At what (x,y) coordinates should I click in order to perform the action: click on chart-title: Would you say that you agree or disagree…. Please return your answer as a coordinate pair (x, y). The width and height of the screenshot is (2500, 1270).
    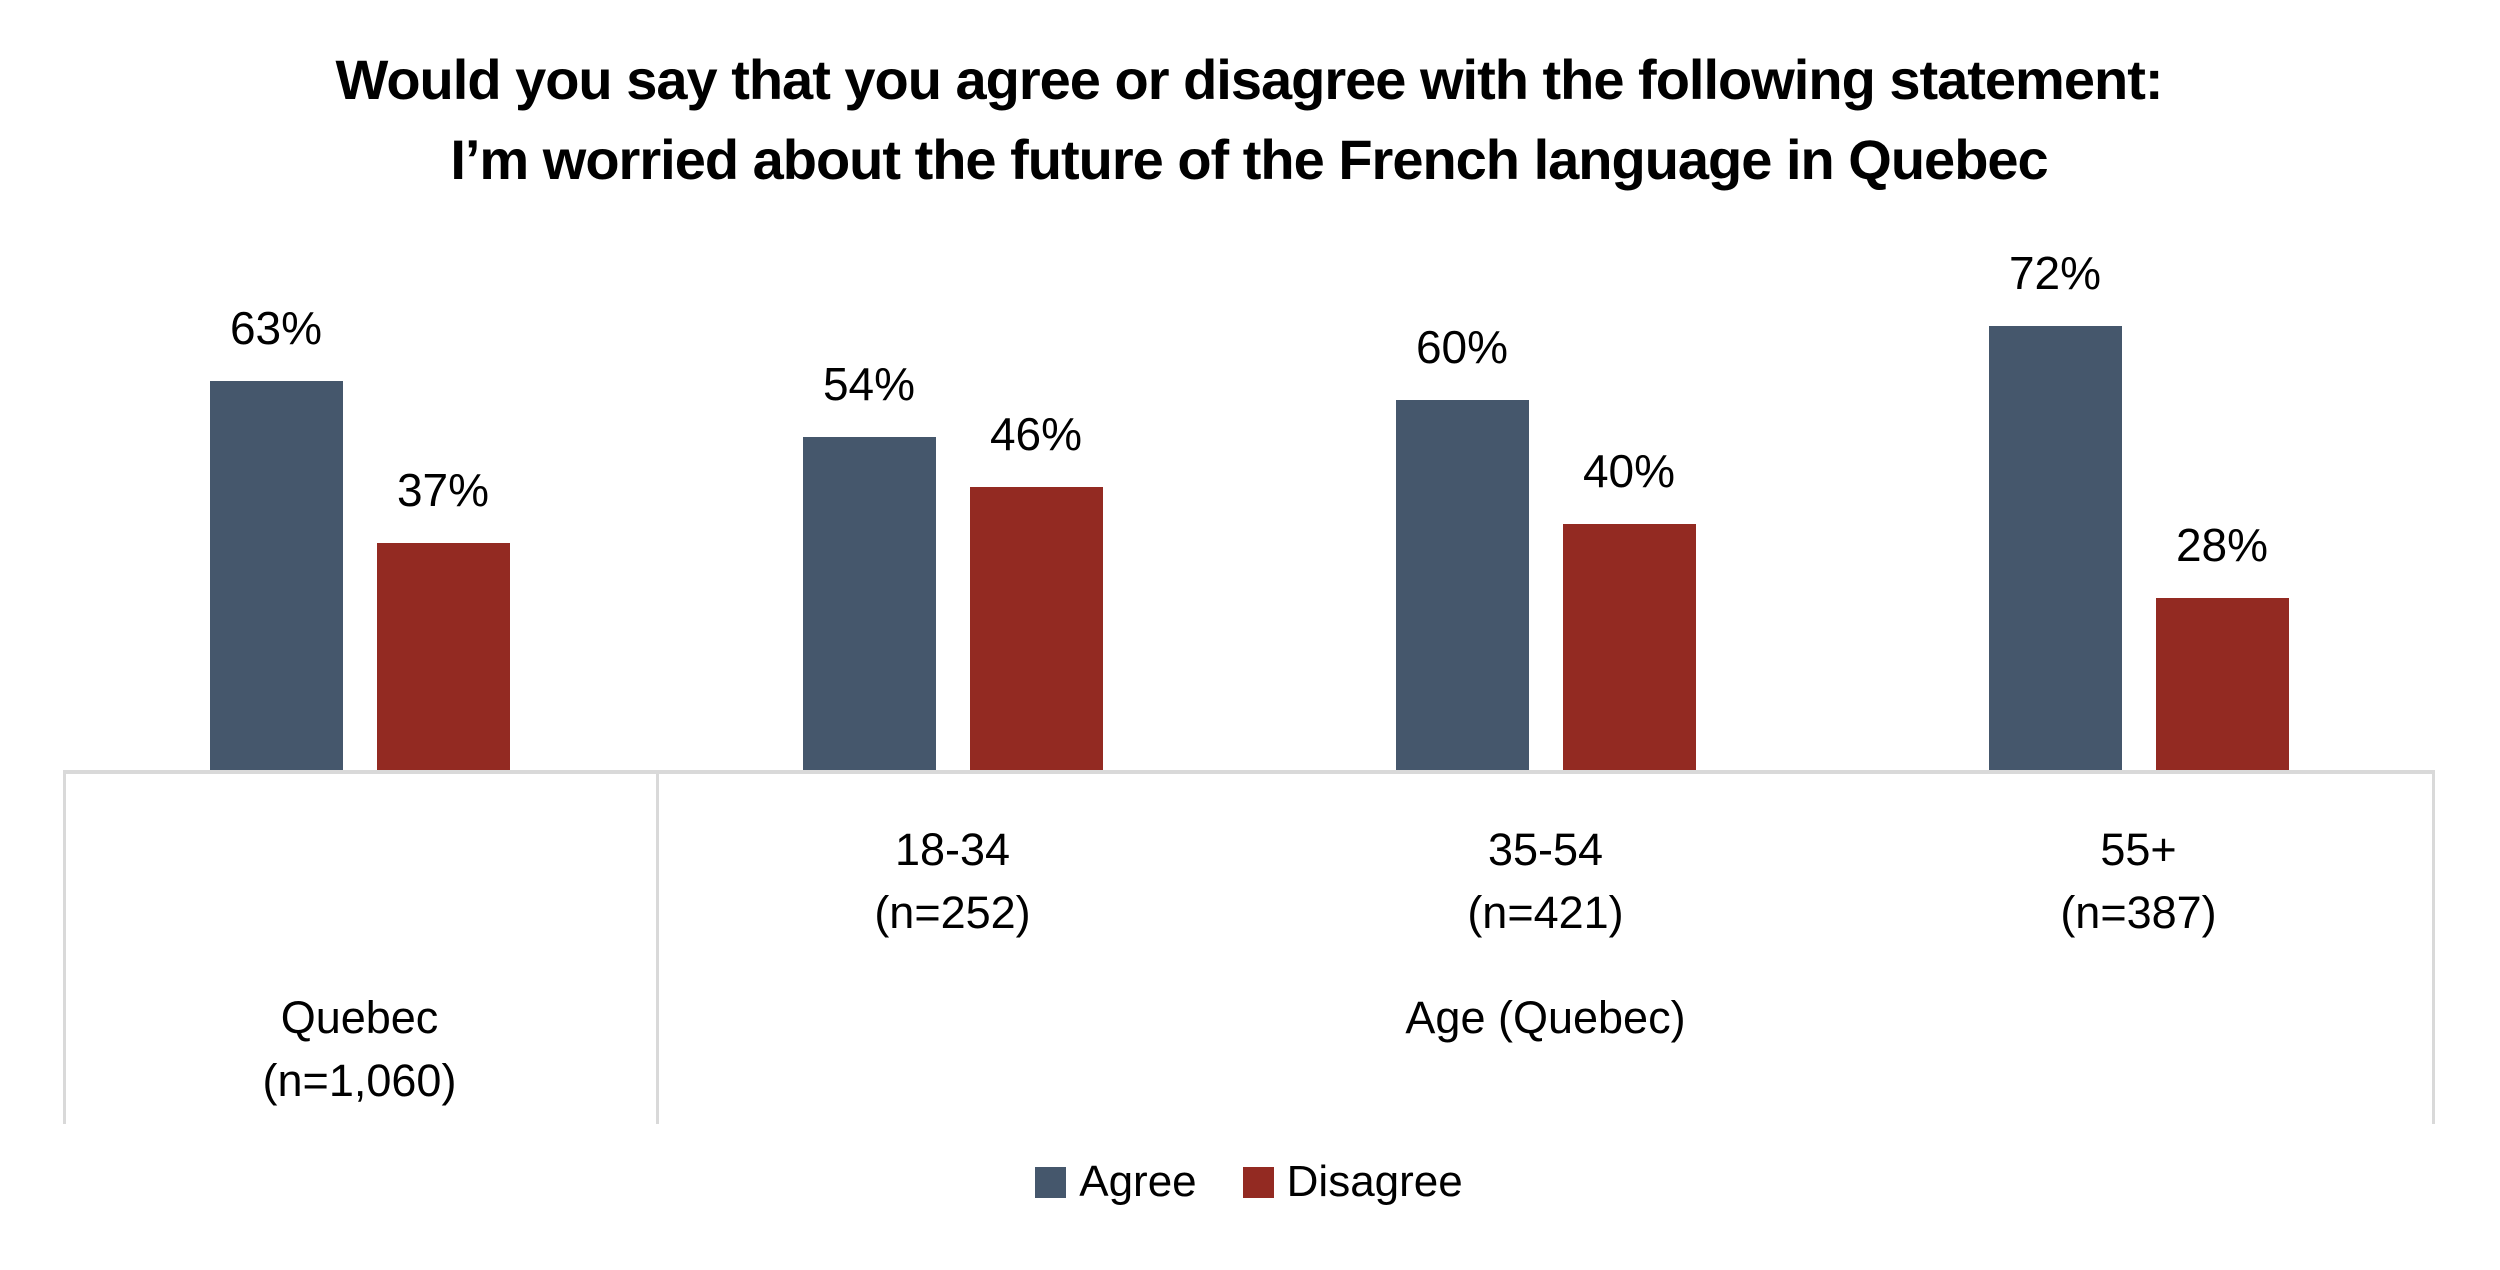
    Looking at the image, I should click on (1249, 120).